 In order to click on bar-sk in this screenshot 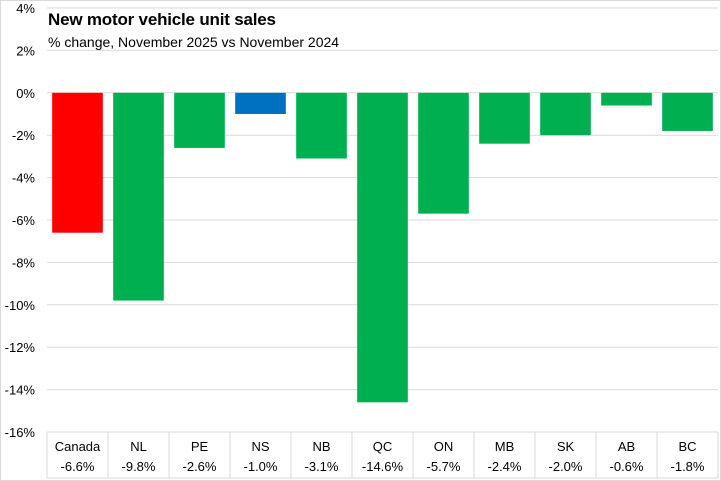, I will do `click(565, 114)`.